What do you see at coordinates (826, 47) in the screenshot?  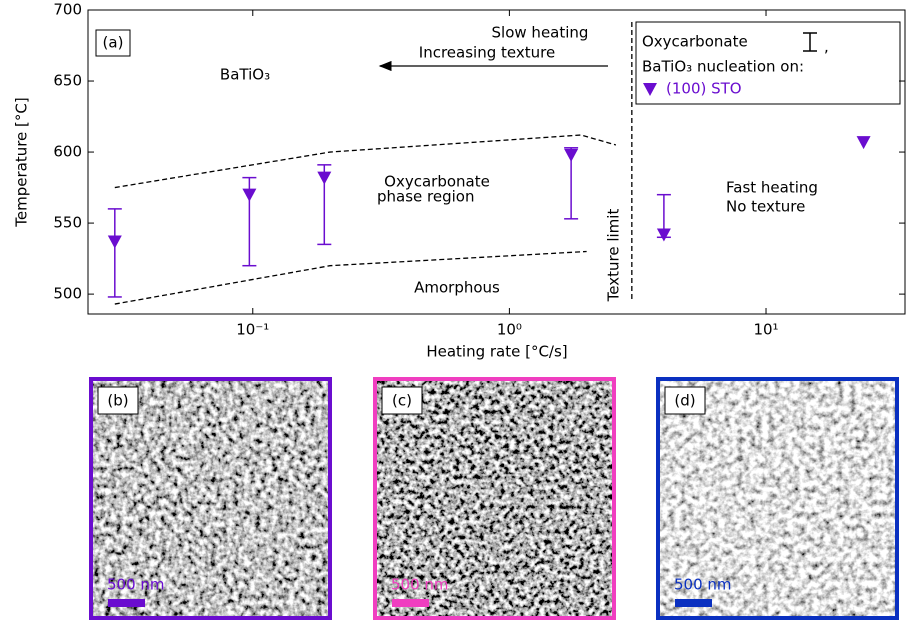 I see `legend-label: ,` at bounding box center [826, 47].